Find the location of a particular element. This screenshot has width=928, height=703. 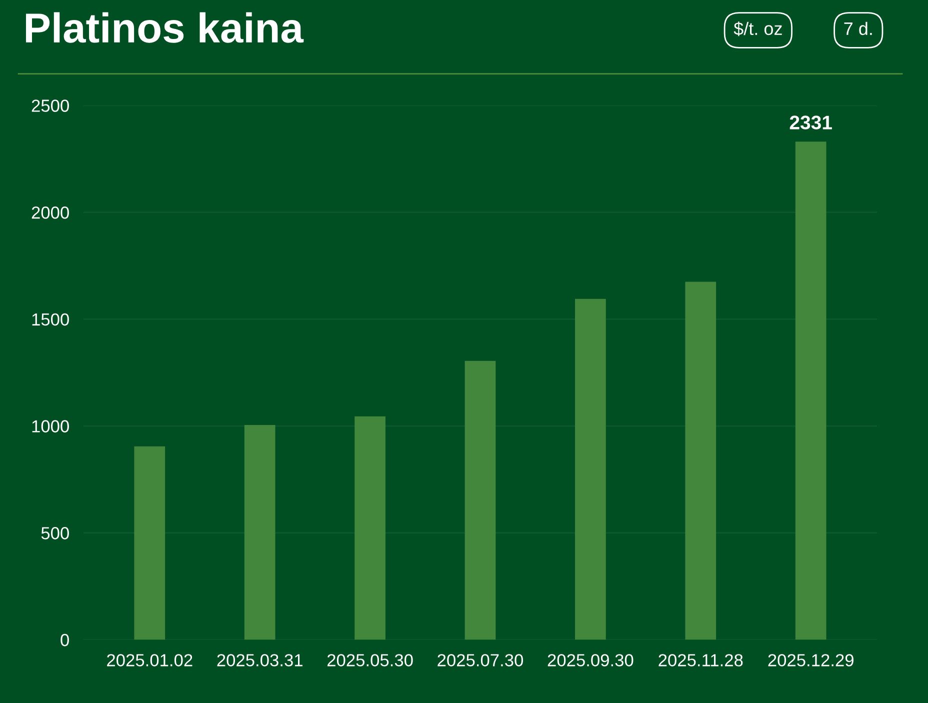

y-tick-label: 2000 is located at coordinates (50, 212).